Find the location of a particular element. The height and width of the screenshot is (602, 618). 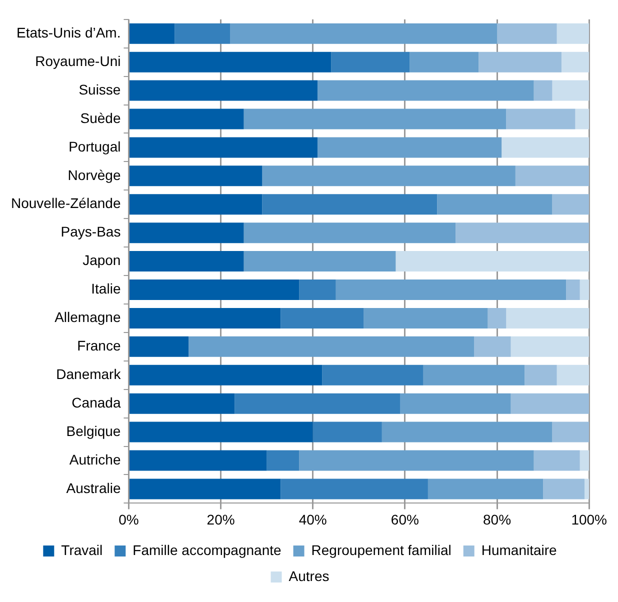

y-tick-label: Japon is located at coordinates (101, 260).